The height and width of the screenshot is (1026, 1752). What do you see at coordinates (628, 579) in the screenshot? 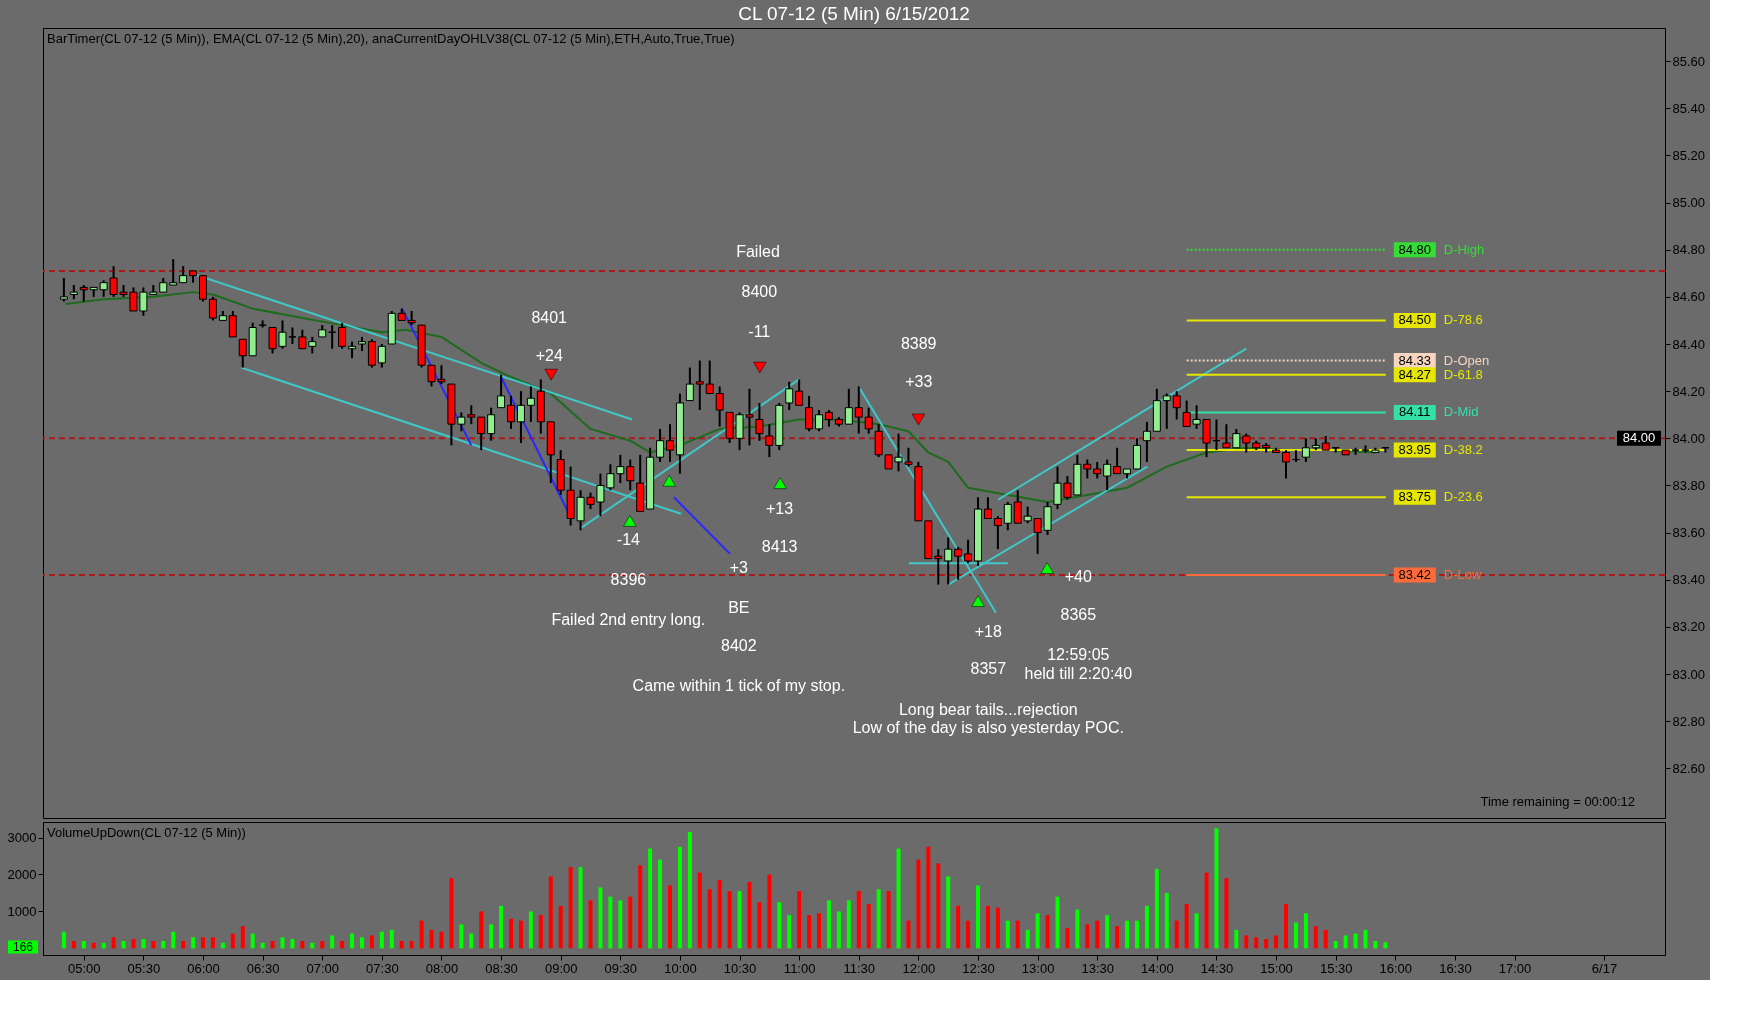
I see `annotation: 8396` at bounding box center [628, 579].